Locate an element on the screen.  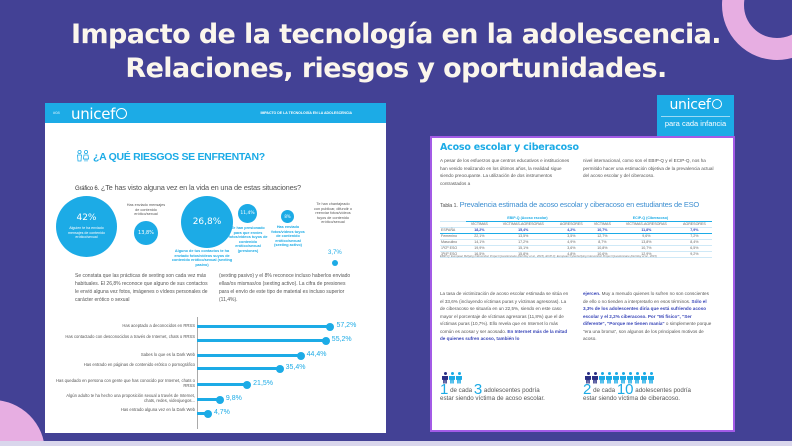
page-number: #08 is located at coordinates (56, 112).